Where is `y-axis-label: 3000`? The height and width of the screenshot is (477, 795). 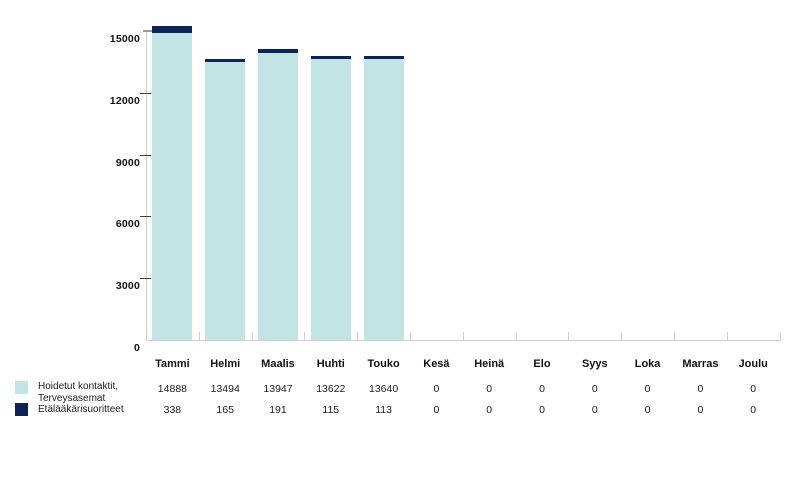
y-axis-label: 3000 is located at coordinates (127, 286).